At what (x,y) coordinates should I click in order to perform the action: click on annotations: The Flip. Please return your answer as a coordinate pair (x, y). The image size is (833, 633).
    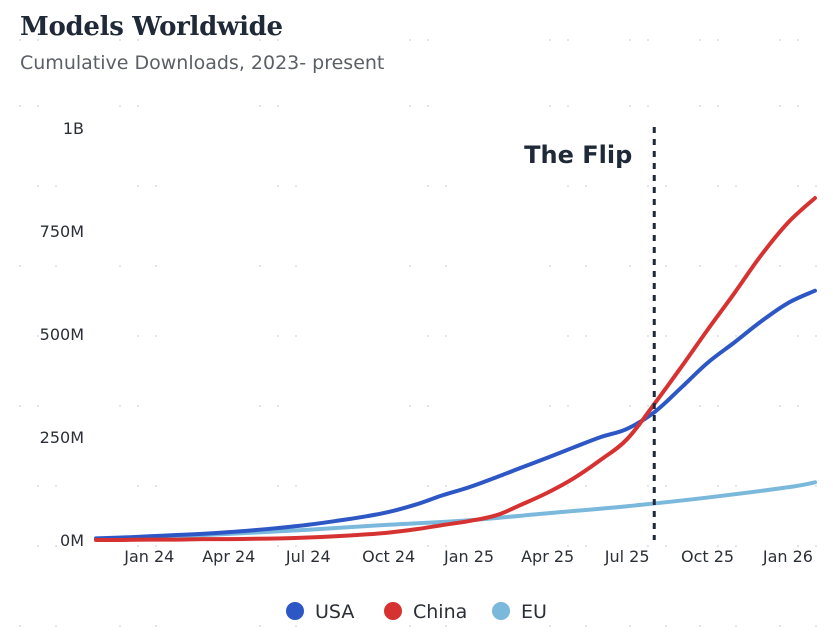
    Looking at the image, I should click on (590, 333).